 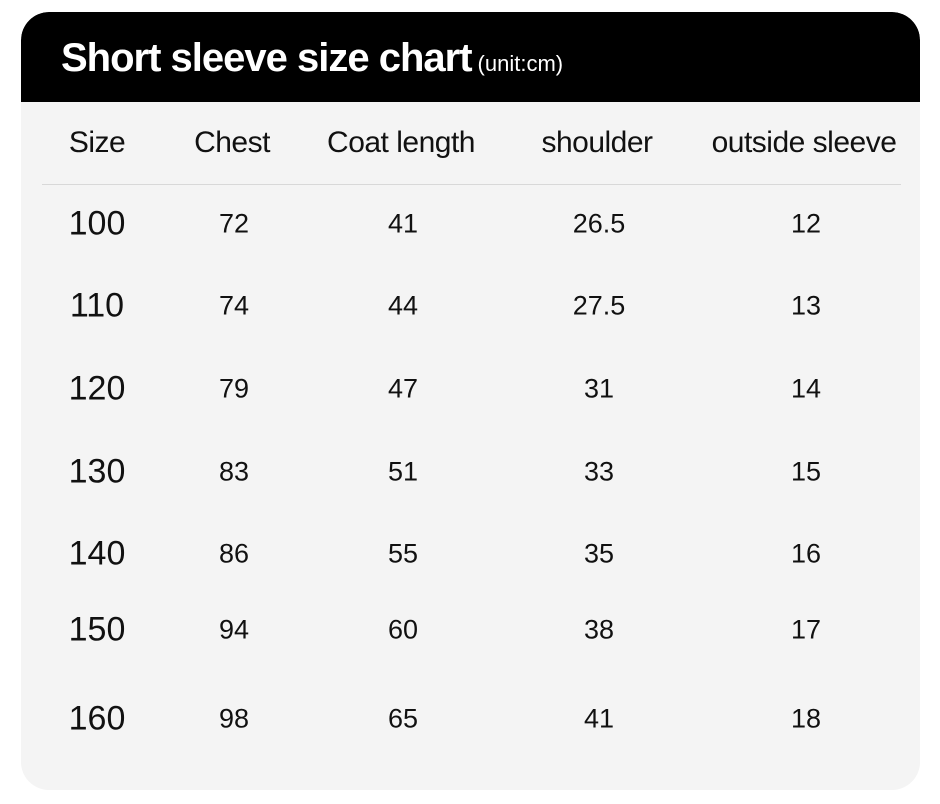 What do you see at coordinates (97, 142) in the screenshot?
I see `column-header: Size` at bounding box center [97, 142].